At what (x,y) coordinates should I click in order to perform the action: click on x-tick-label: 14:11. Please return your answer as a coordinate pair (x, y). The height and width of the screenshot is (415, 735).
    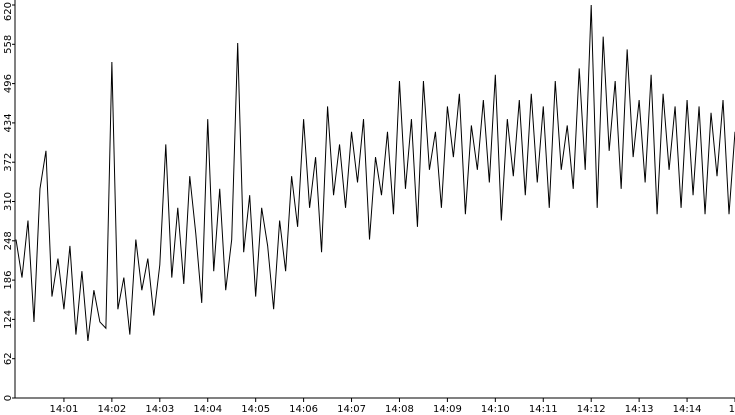
    Looking at the image, I should click on (543, 409).